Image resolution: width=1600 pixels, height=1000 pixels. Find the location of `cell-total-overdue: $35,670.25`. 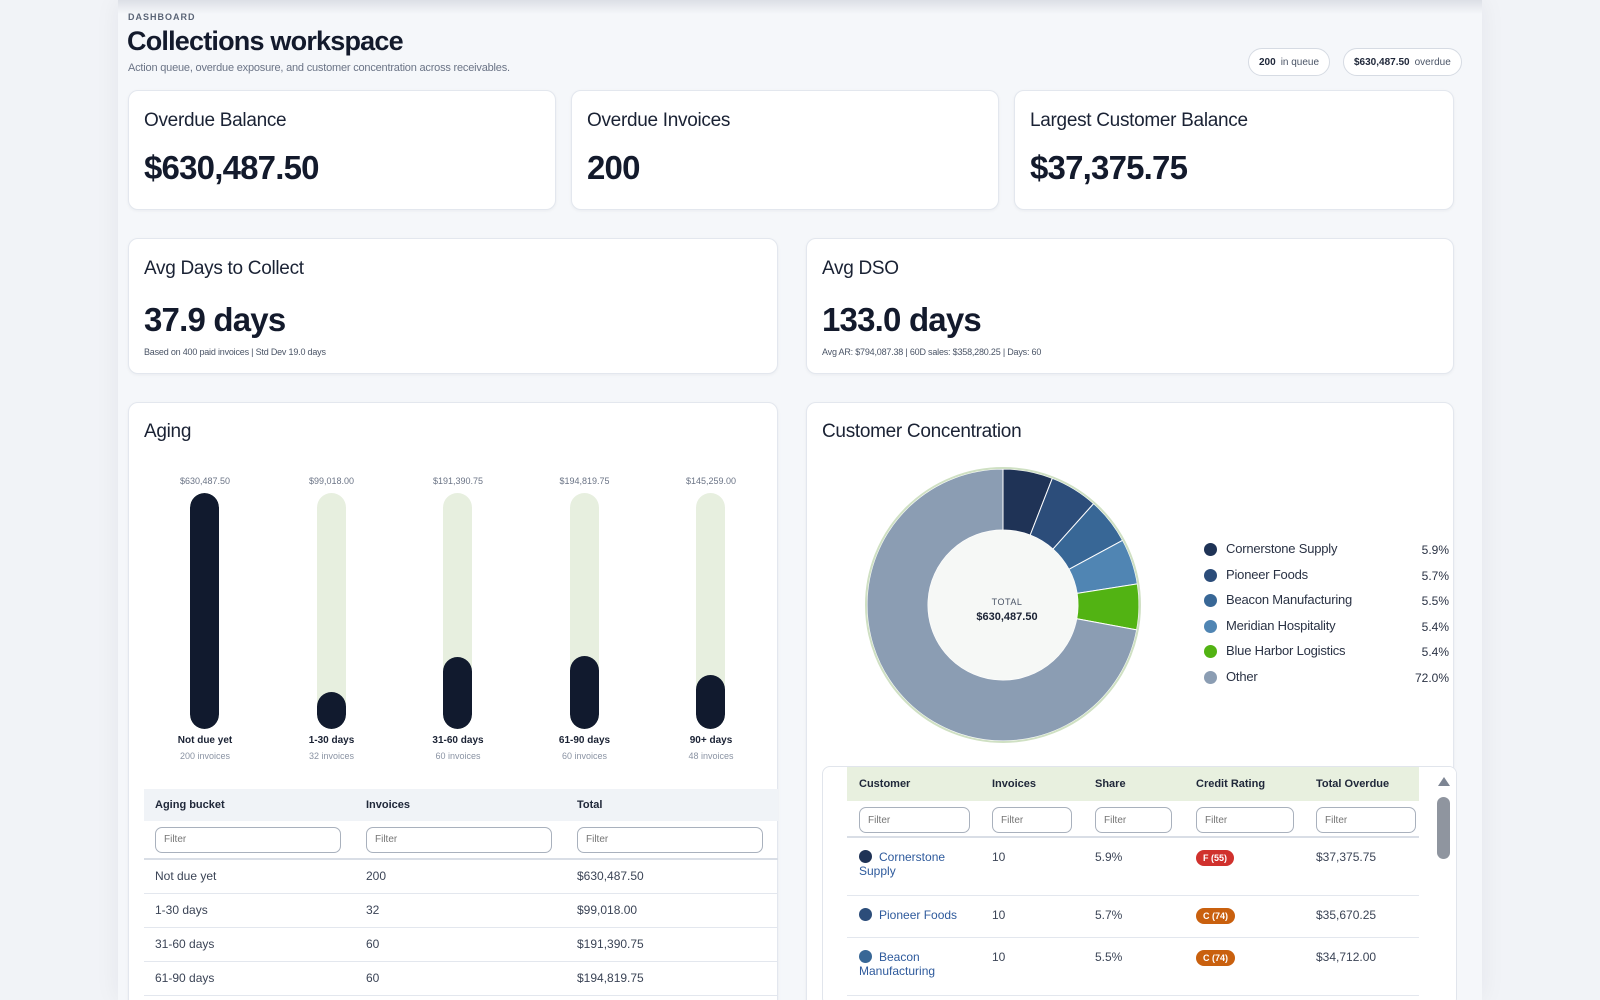

cell-total-overdue: $35,670.25 is located at coordinates (1361, 916).